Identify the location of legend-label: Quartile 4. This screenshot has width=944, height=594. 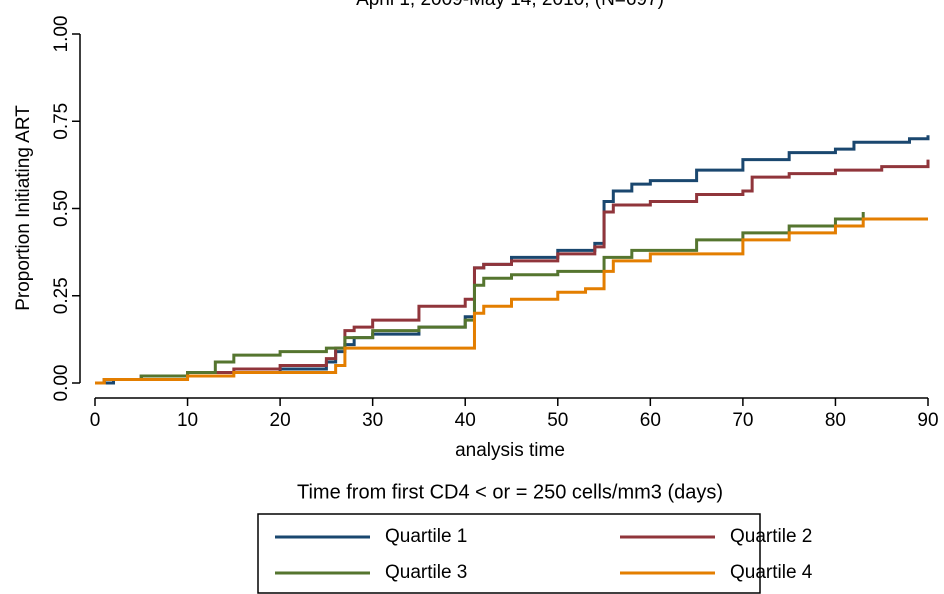
(771, 572).